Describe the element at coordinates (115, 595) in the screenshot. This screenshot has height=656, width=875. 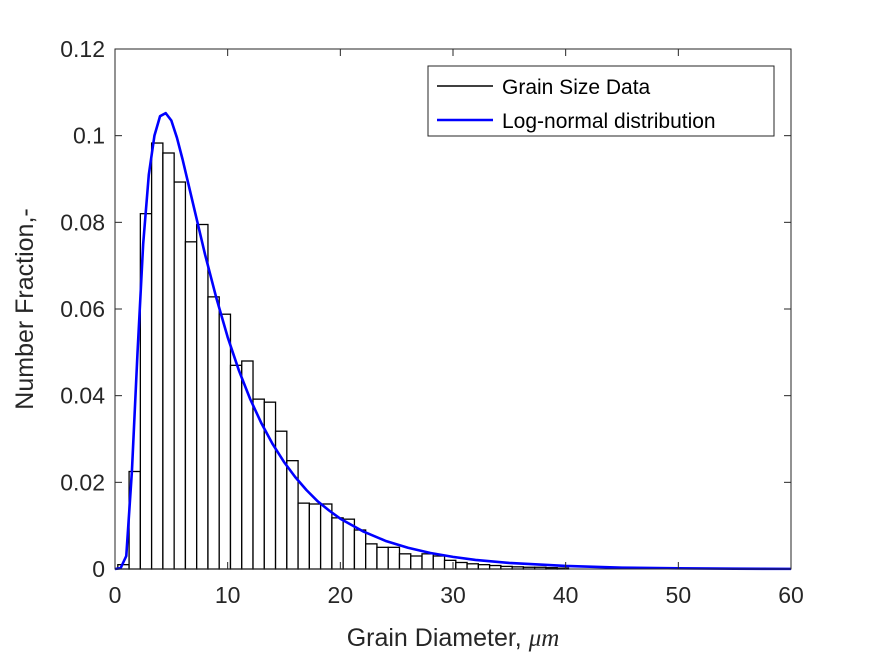
I see `x-tick-label: 0` at that location.